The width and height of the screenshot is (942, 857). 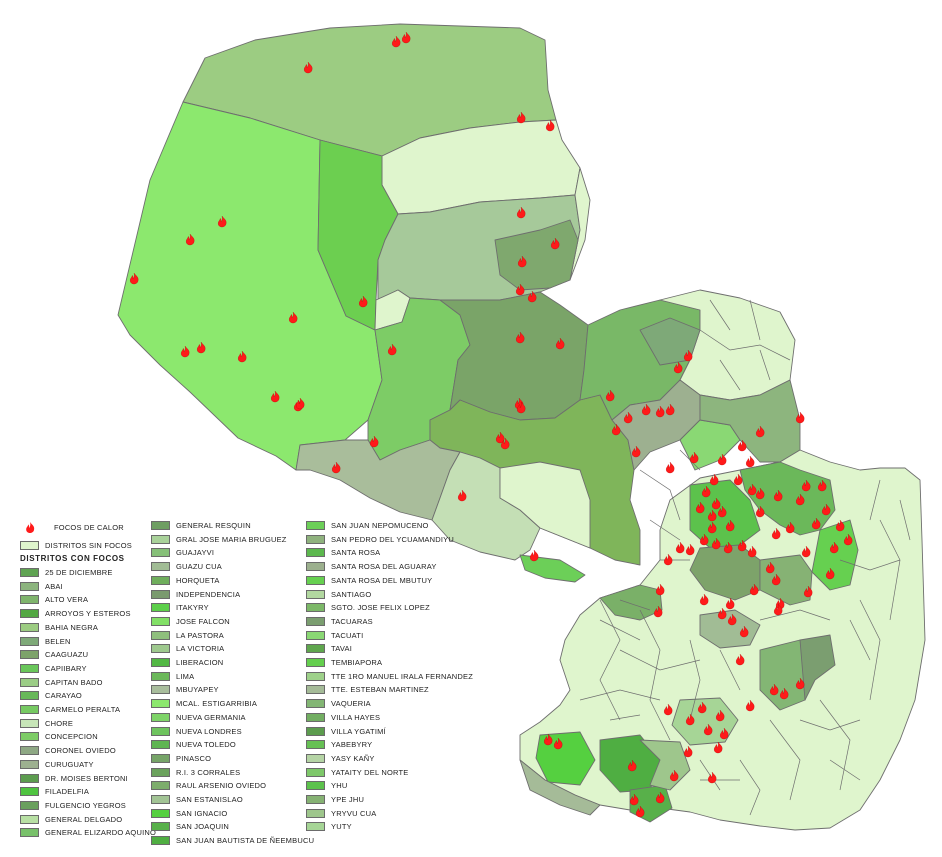 I want to click on legend-item: GUAZU CUA, so click(x=186, y=566).